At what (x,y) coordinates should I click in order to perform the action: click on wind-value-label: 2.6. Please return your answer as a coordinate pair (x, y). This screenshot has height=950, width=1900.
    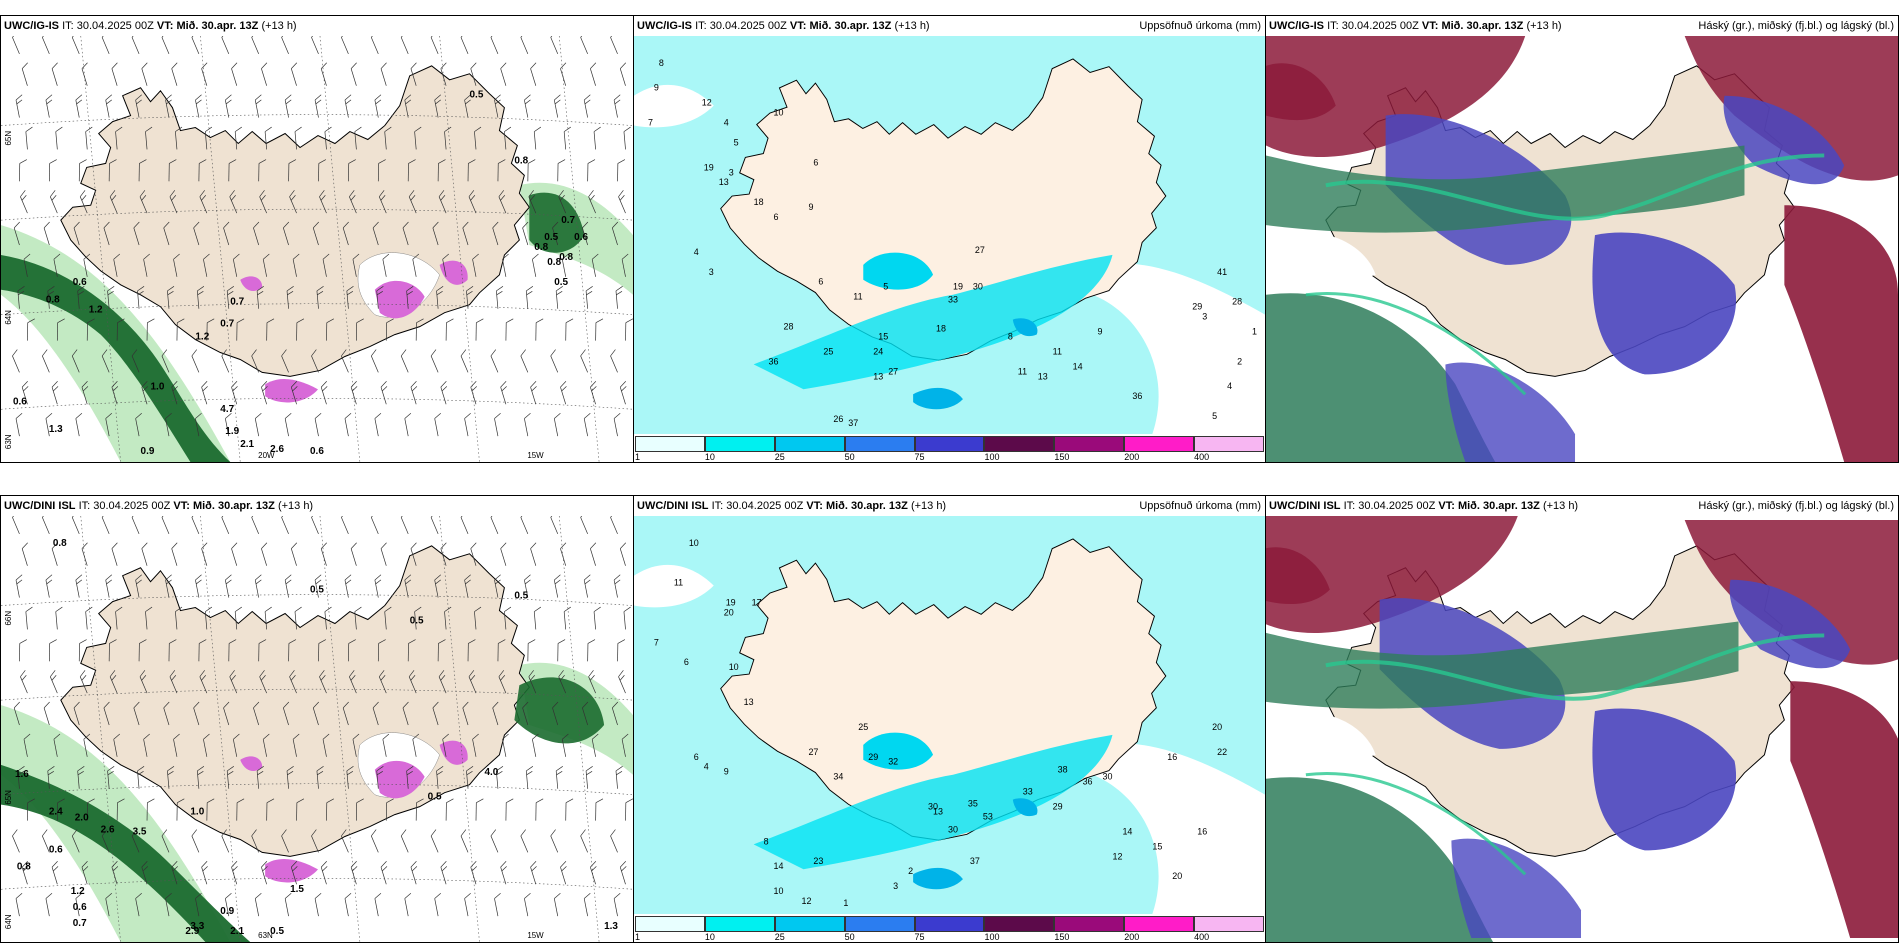
    Looking at the image, I should click on (277, 449).